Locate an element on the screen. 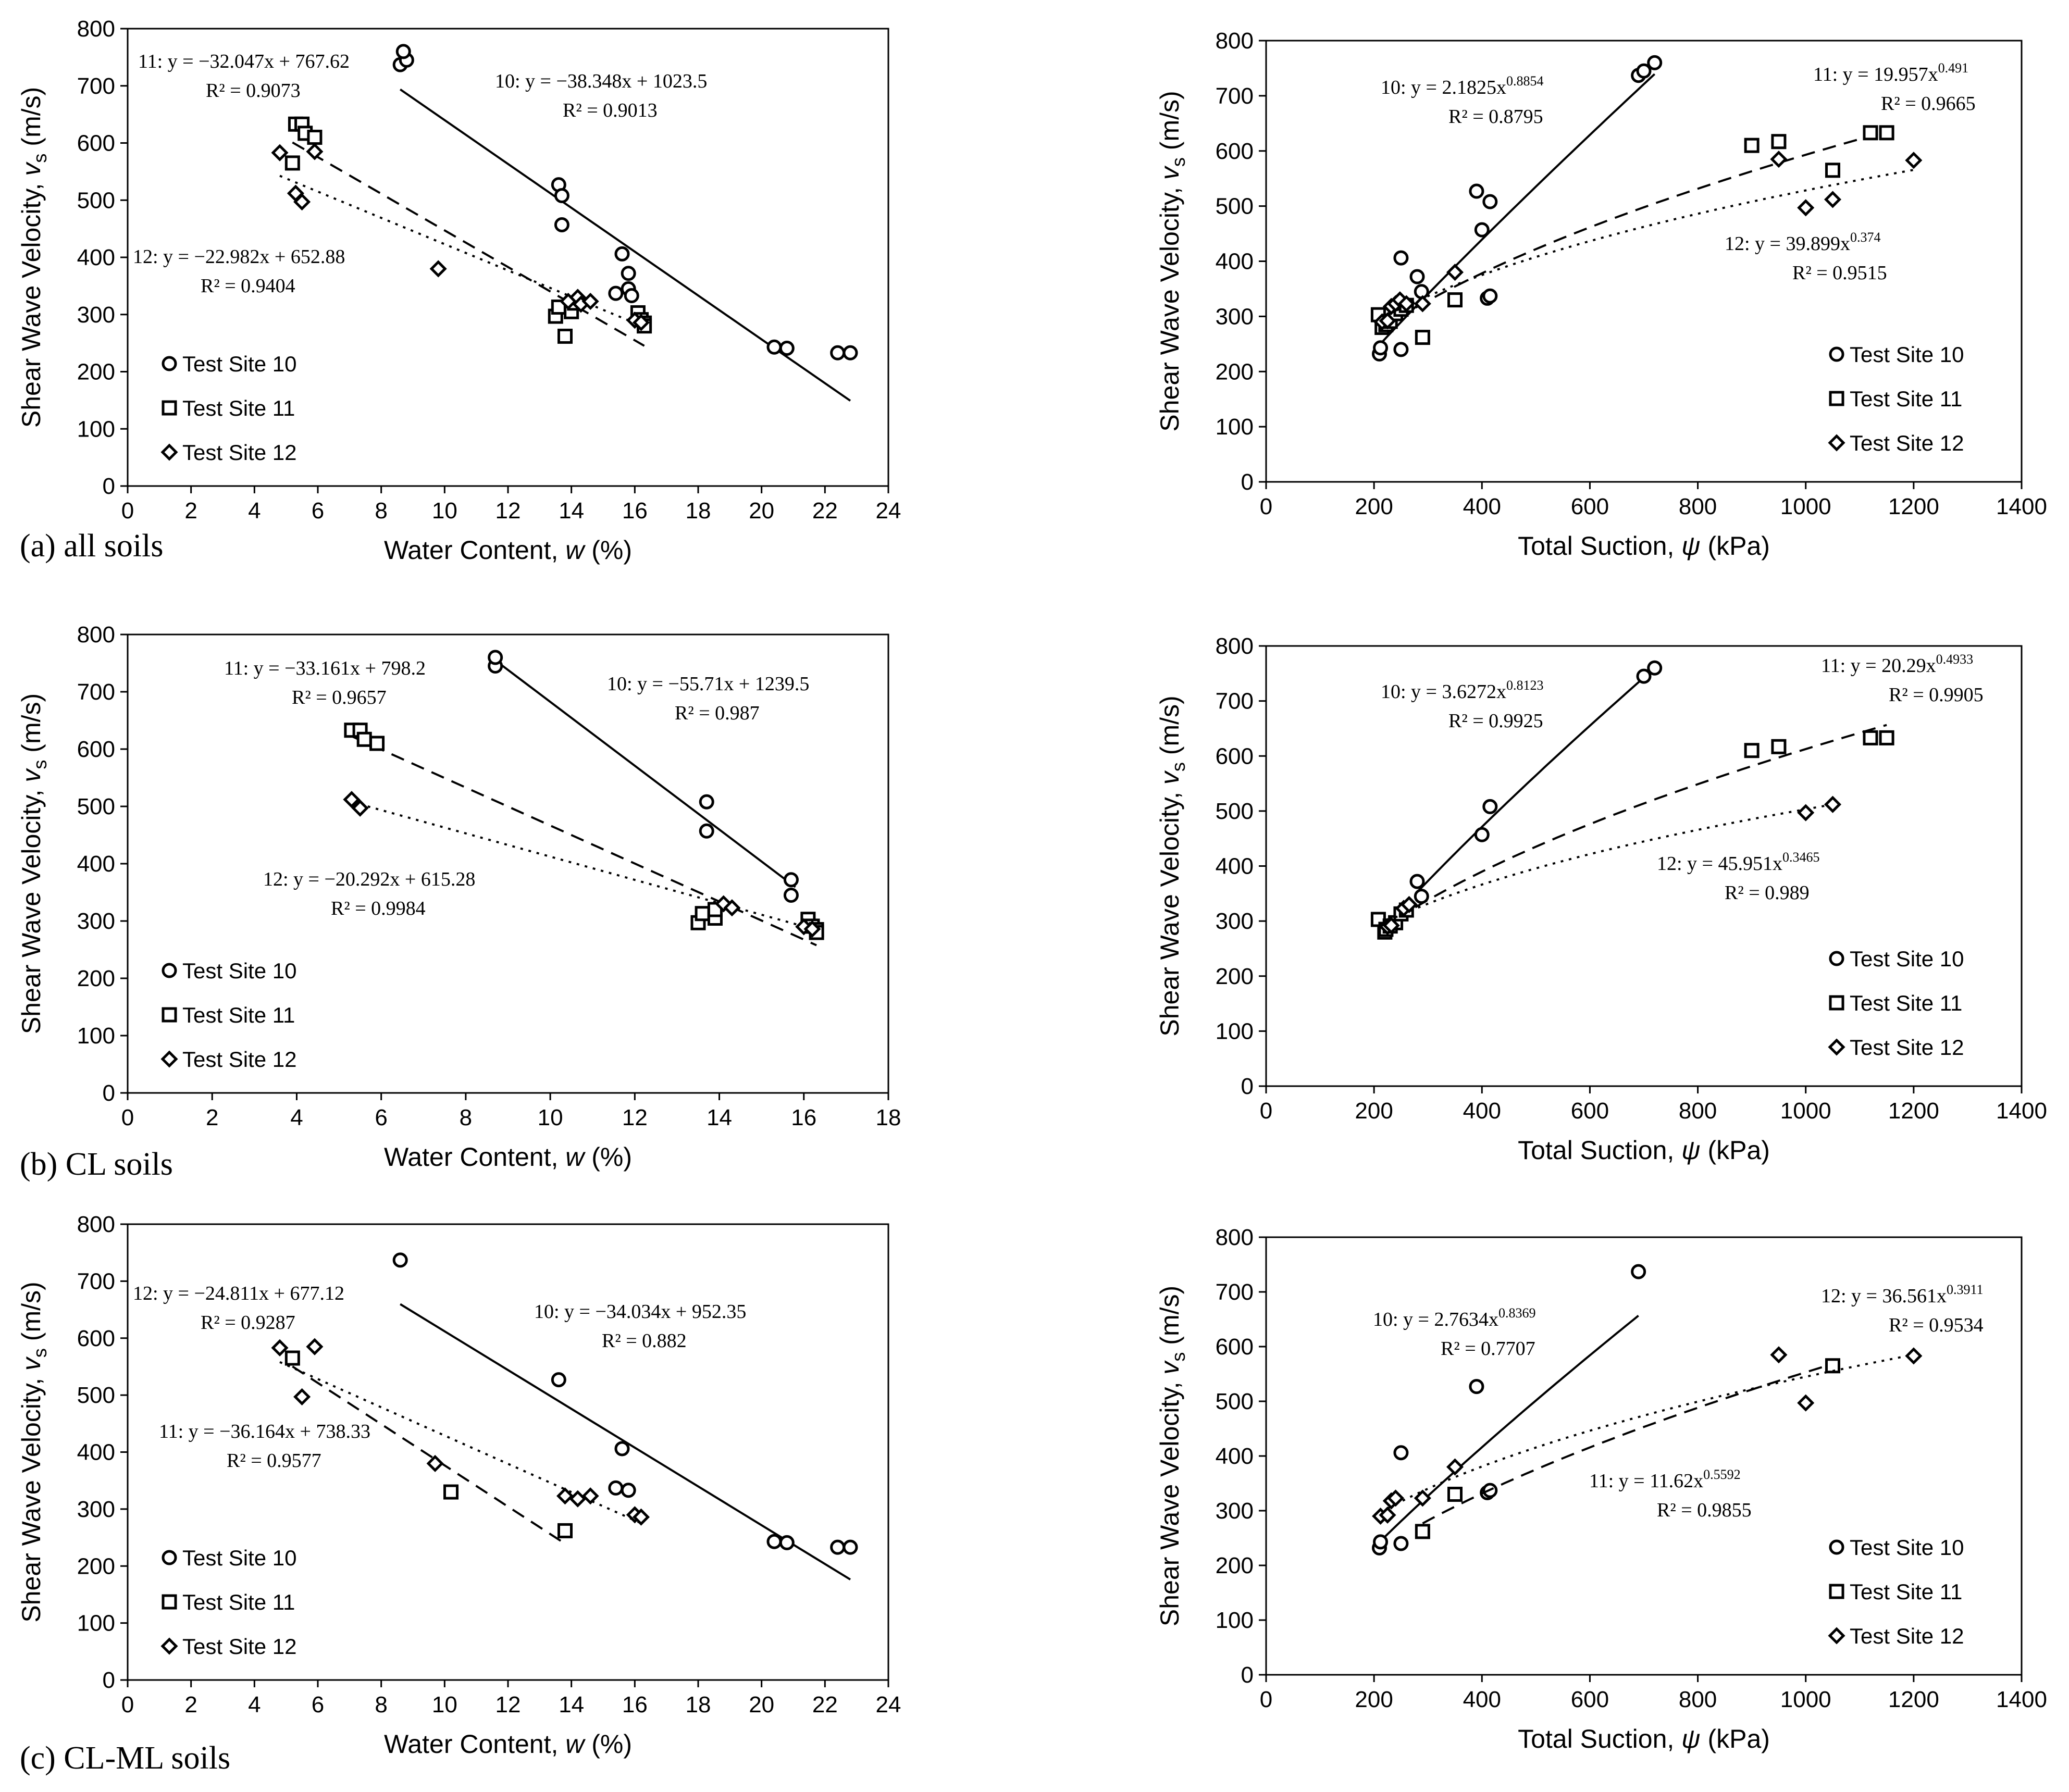 The image size is (2069, 1792). x-tick-label: 8 is located at coordinates (466, 1118).